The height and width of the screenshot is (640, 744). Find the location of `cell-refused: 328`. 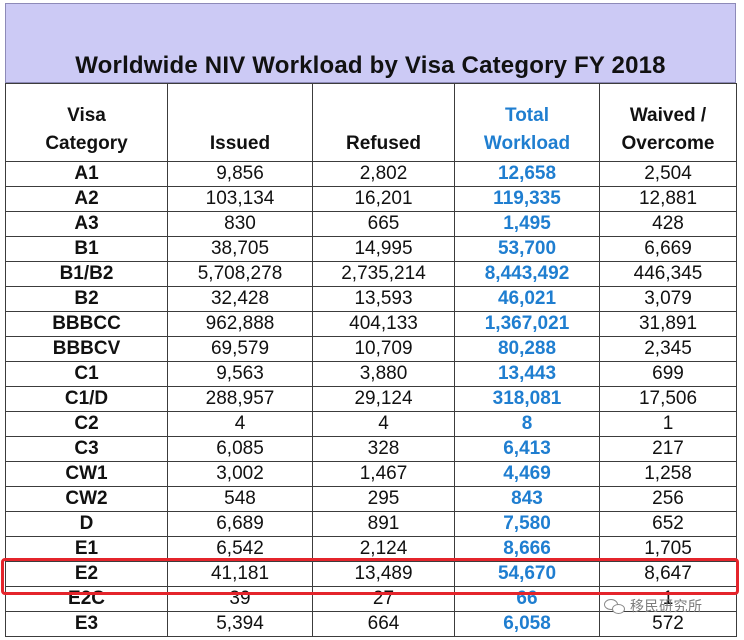

cell-refused: 328 is located at coordinates (383, 449).